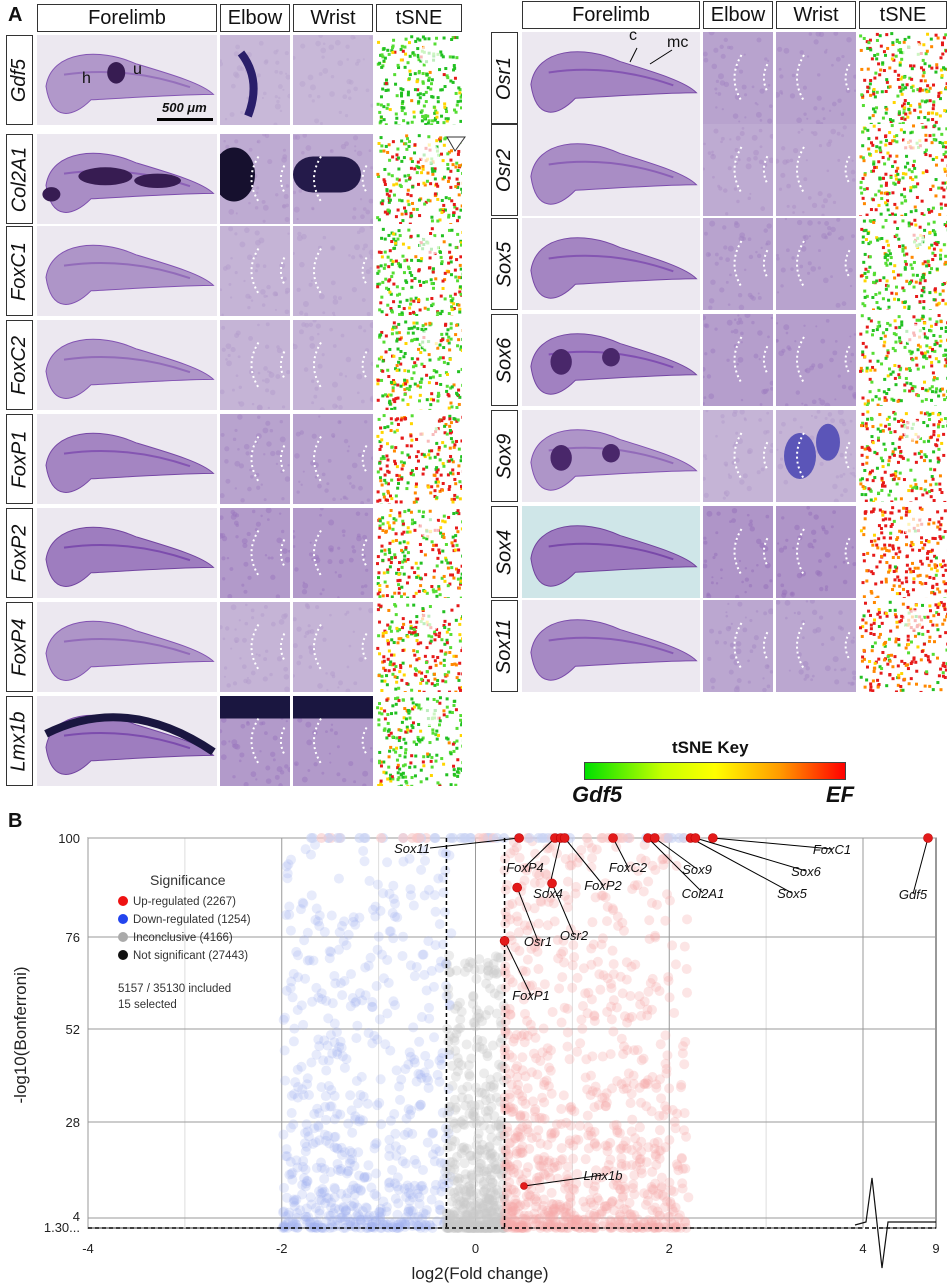 Image resolution: width=948 pixels, height=1286 pixels. What do you see at coordinates (548, 893) in the screenshot?
I see `point-label: Sox4` at bounding box center [548, 893].